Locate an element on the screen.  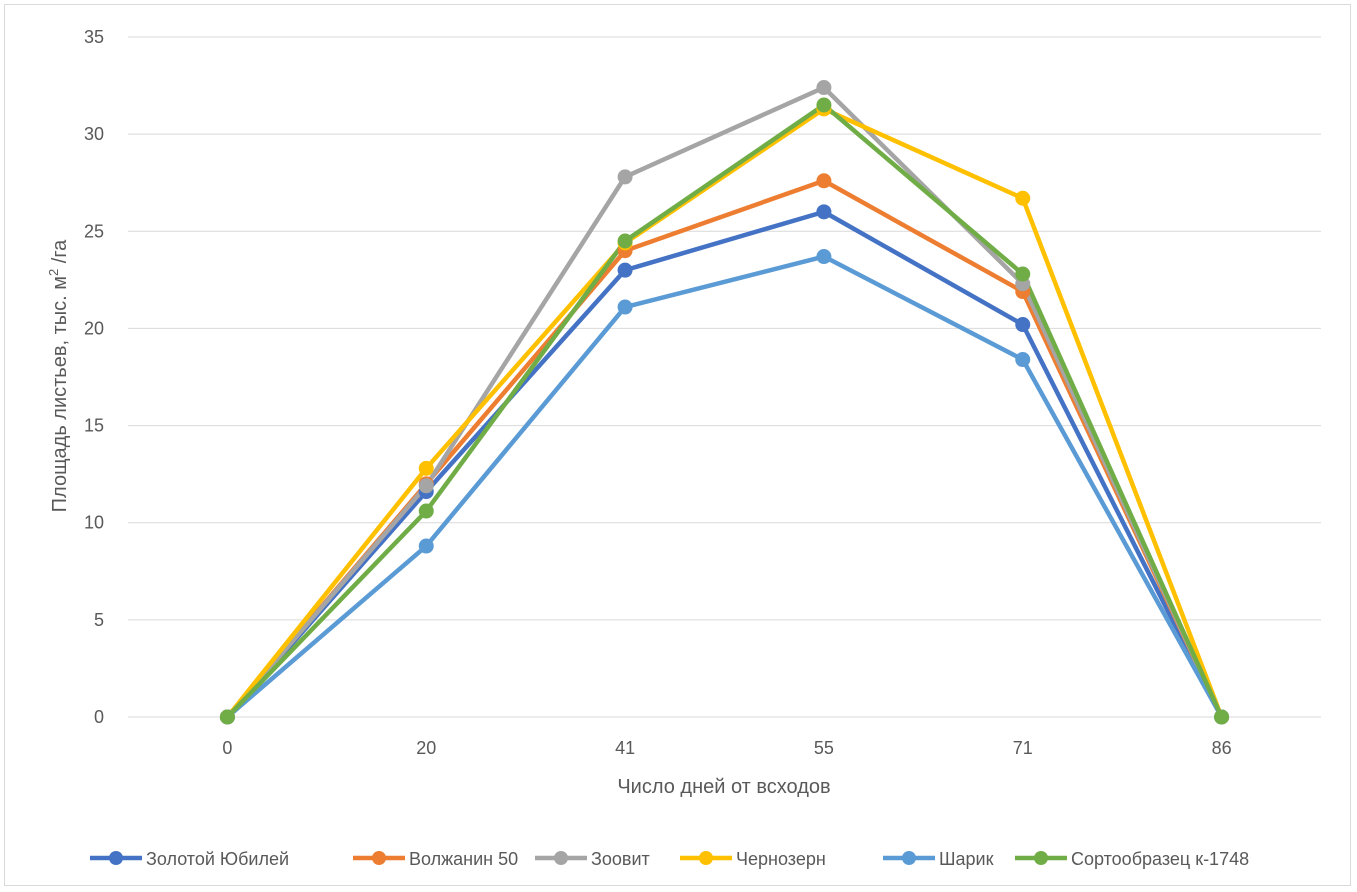
y-tick-labels: 0 5 10 15 20 25 30 35 is located at coordinates (94, 377).